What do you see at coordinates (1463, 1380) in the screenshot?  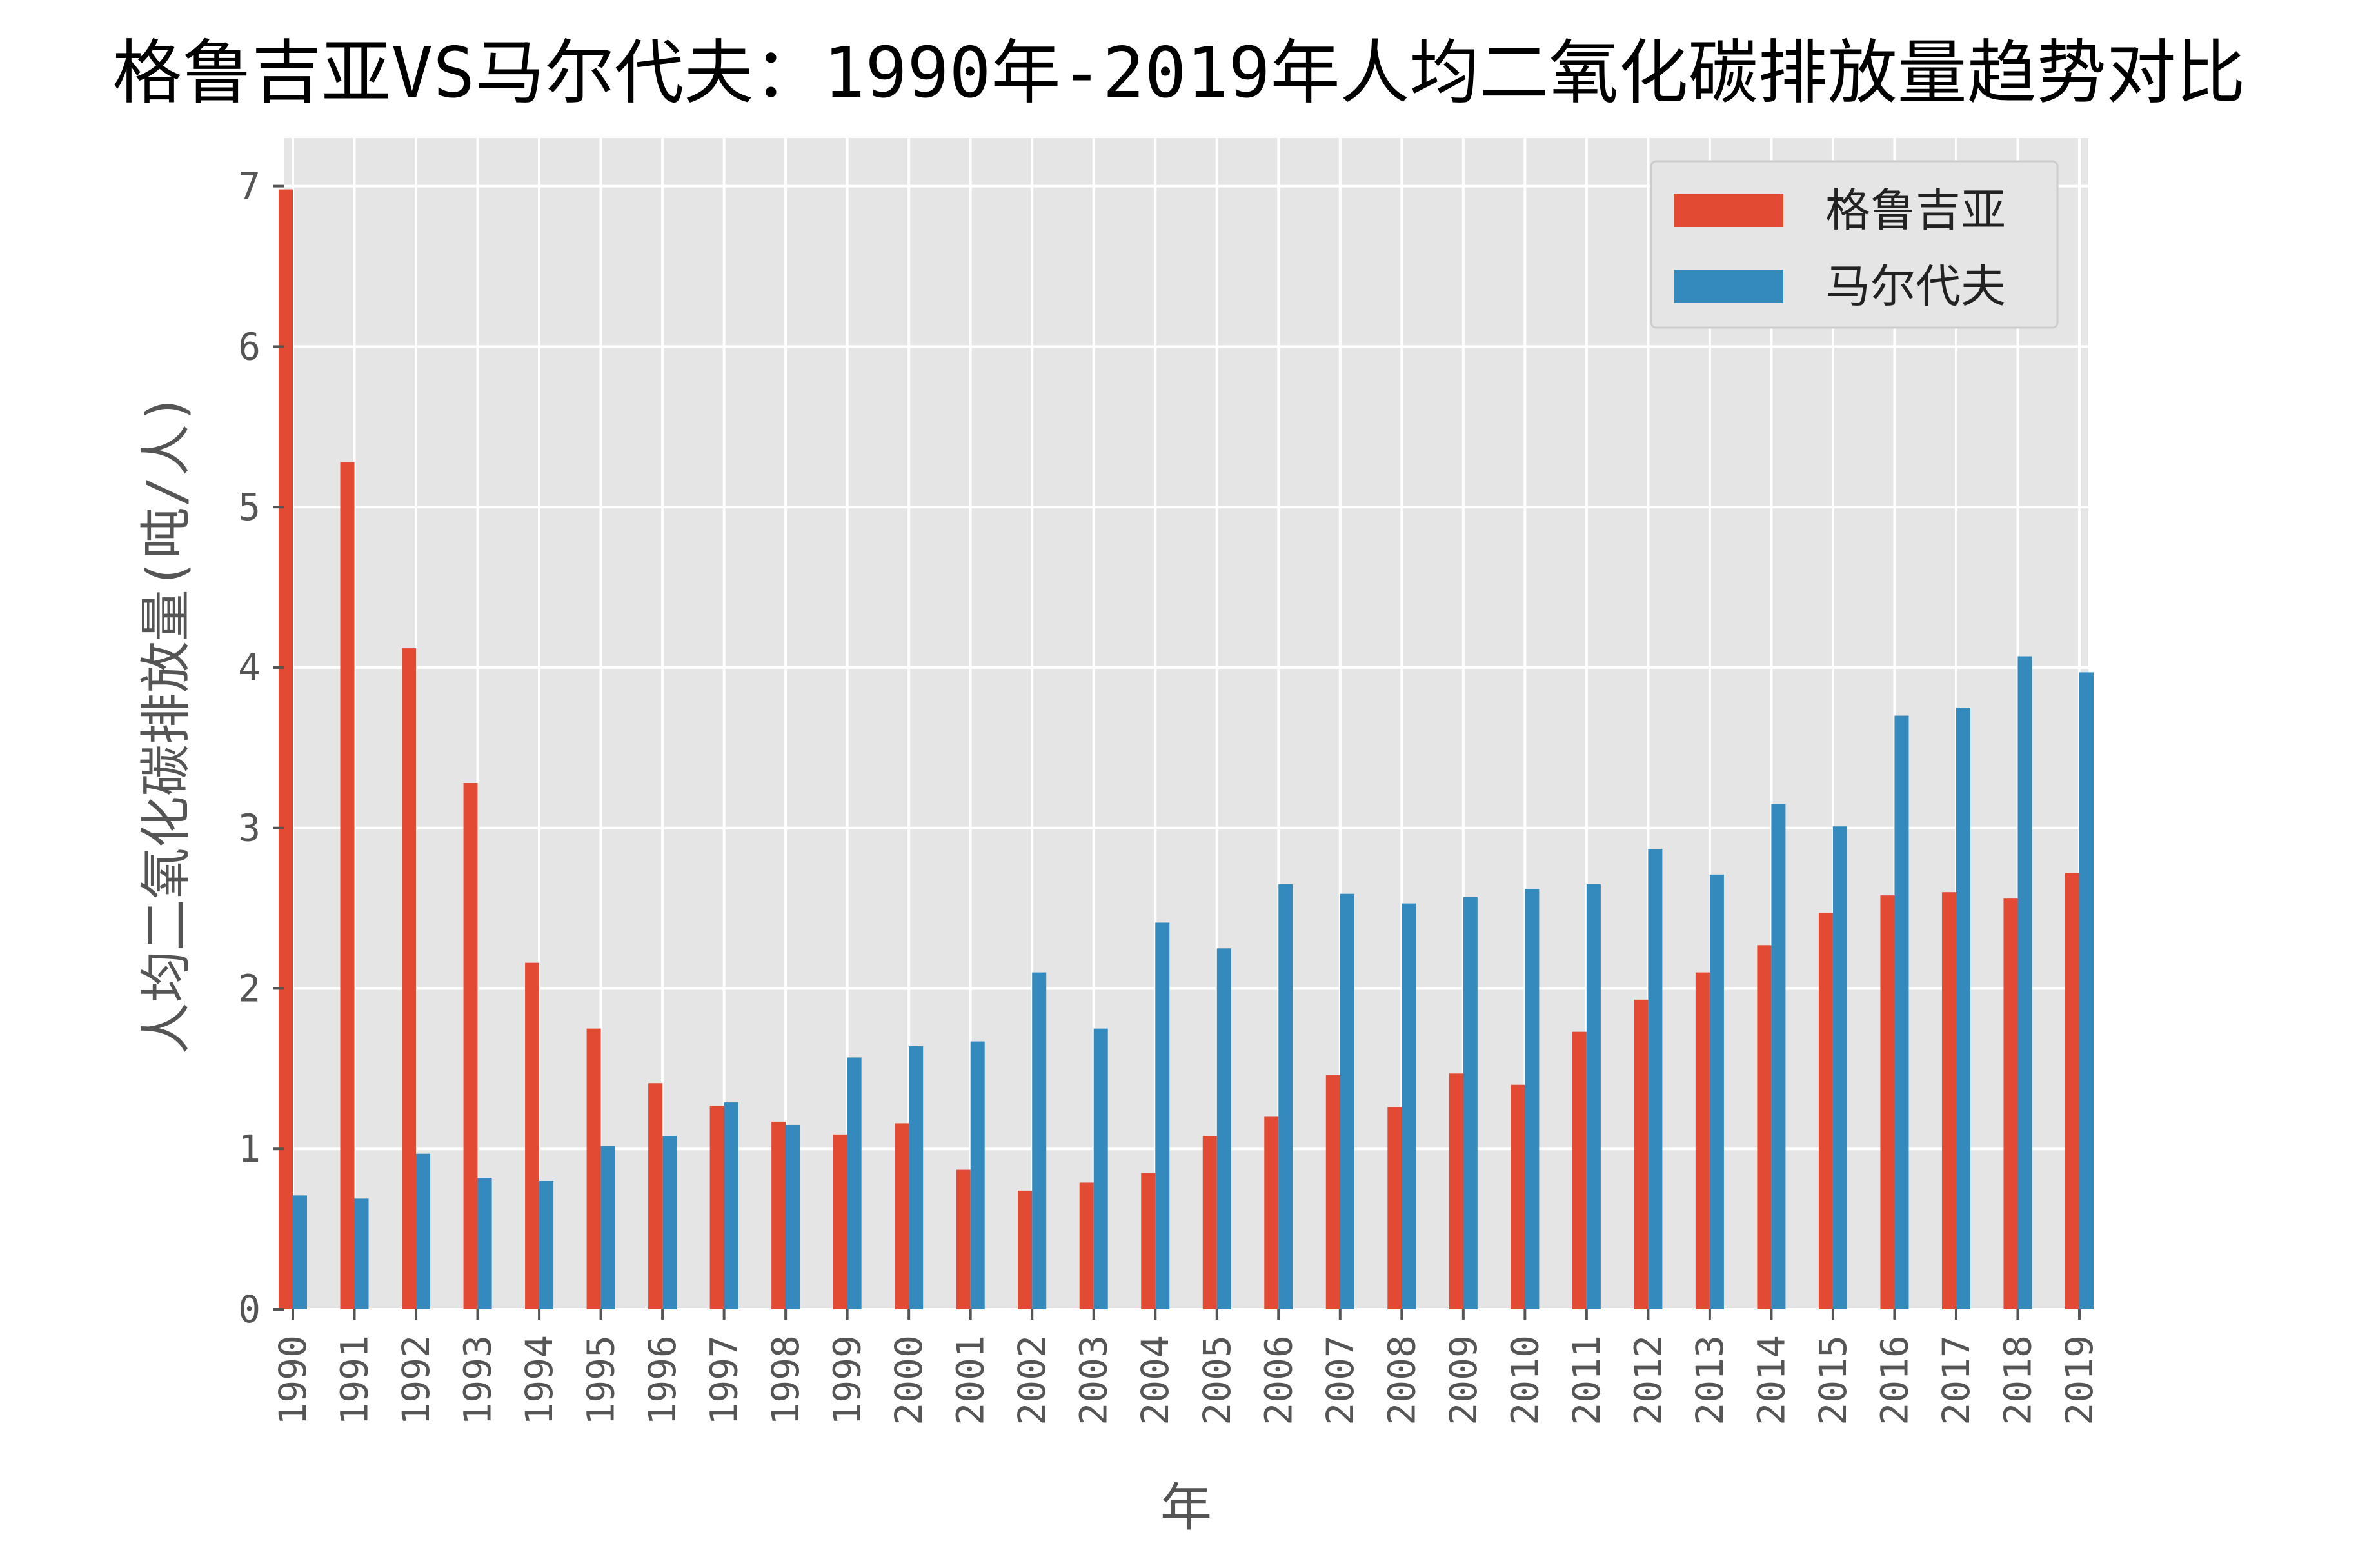 I see `x-tick-label: 2009` at bounding box center [1463, 1380].